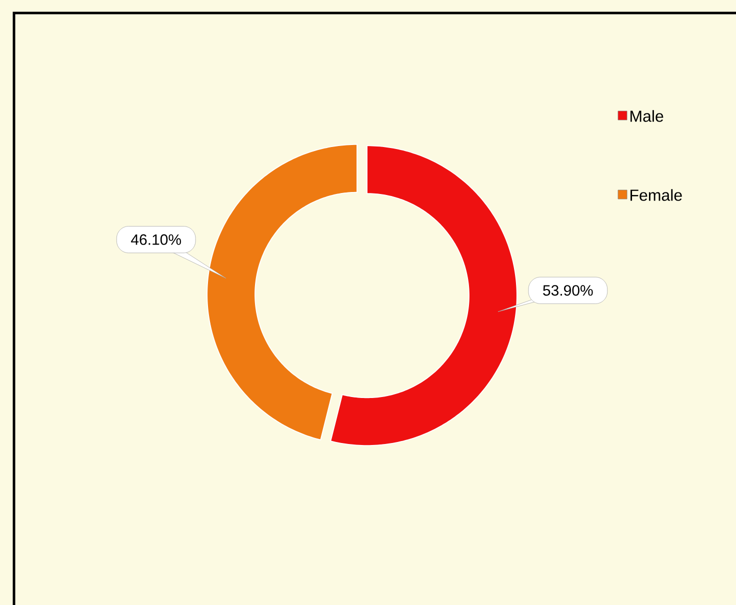 The image size is (736, 605). Describe the element at coordinates (656, 195) in the screenshot. I see `legend-label: Female` at that location.